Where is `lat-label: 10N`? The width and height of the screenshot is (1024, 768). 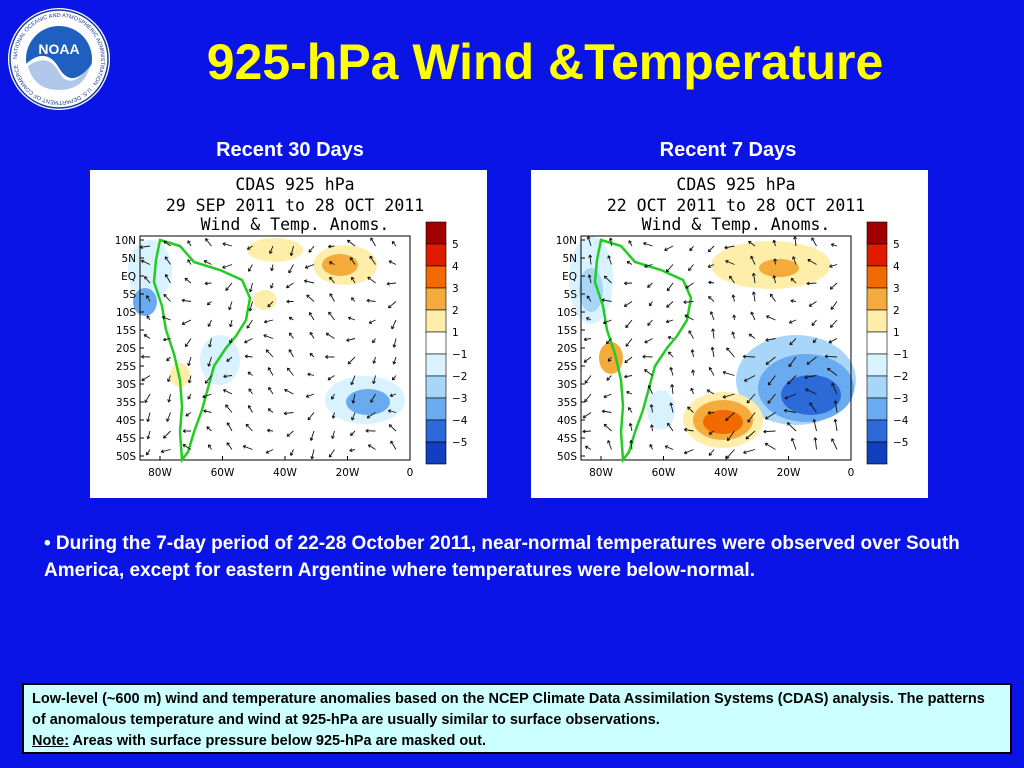 lat-label: 10N is located at coordinates (566, 241).